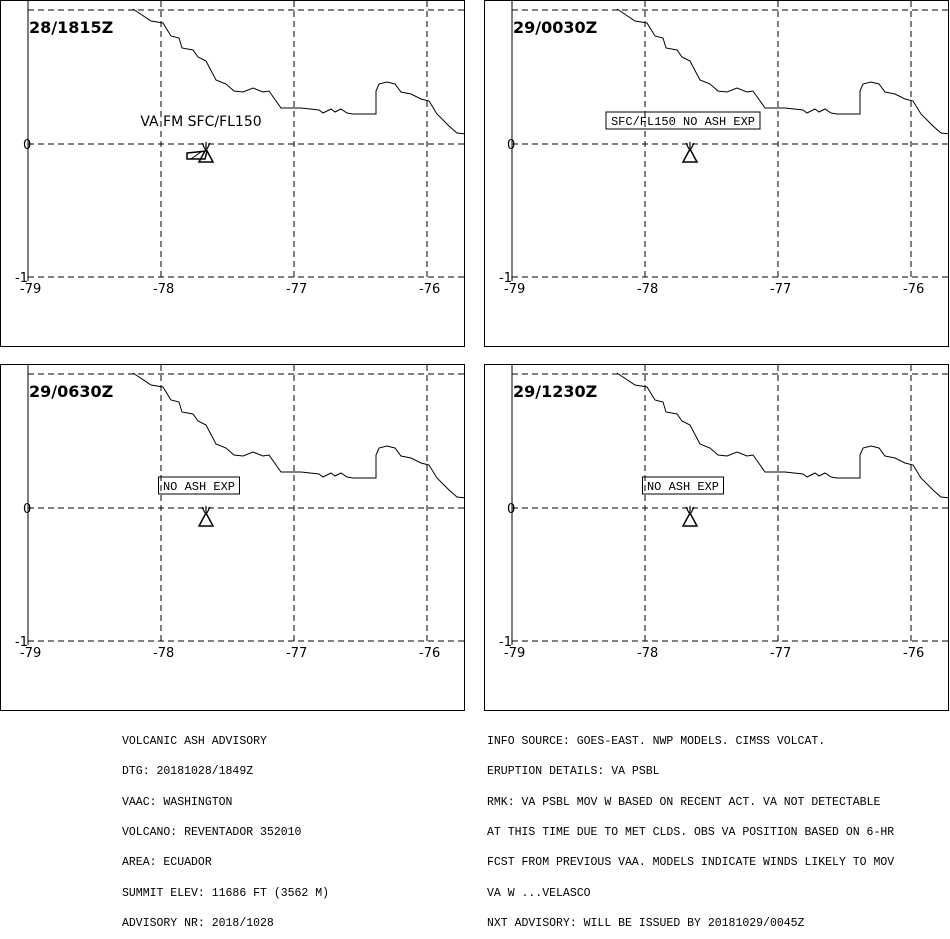  I want to click on panel-time: 29/0630Z, so click(71, 391).